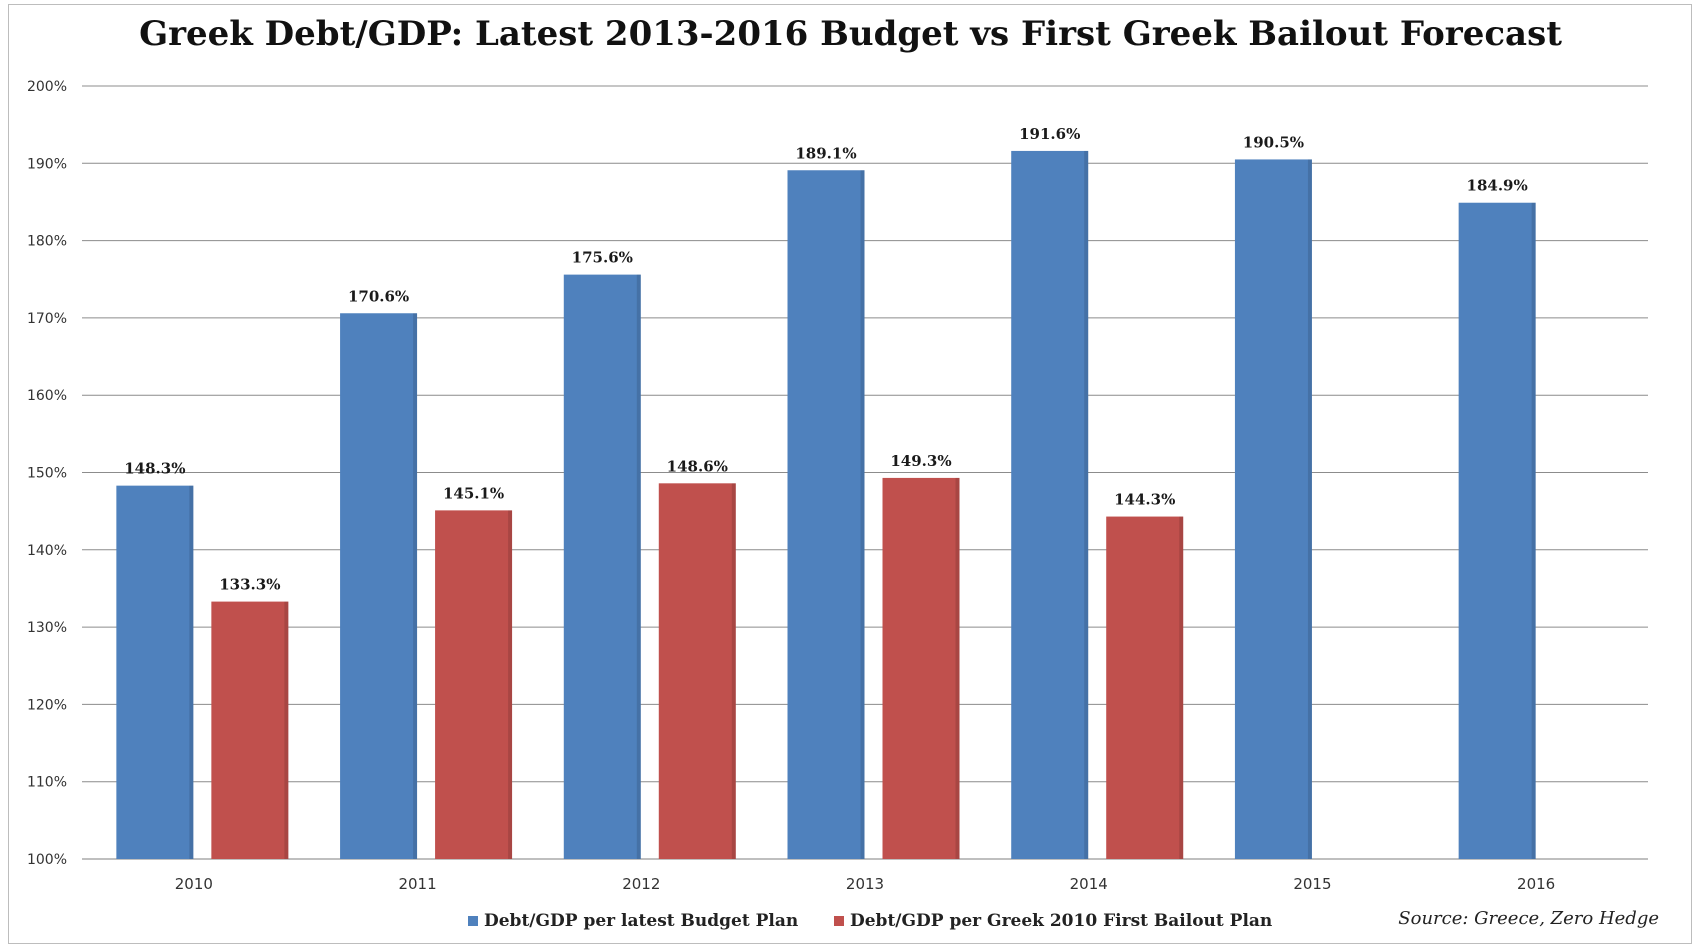 This screenshot has height=951, width=1701. Describe the element at coordinates (697, 466) in the screenshot. I see `data-label: 148.6%` at that location.